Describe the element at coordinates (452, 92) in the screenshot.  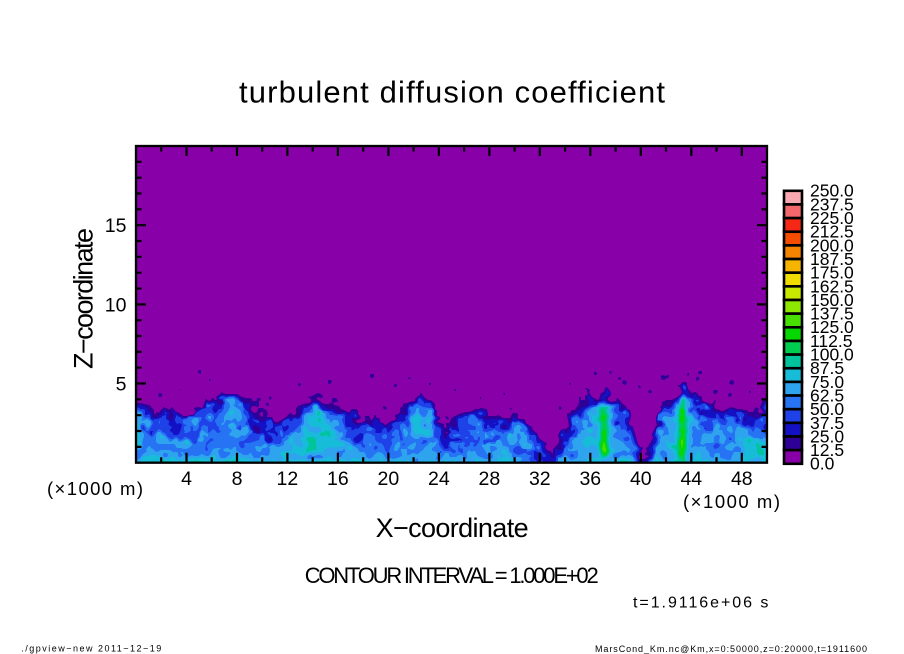
I see `svg-text:turbulent diffusion coeffici: turbulent diffusion coefficient` at that location.